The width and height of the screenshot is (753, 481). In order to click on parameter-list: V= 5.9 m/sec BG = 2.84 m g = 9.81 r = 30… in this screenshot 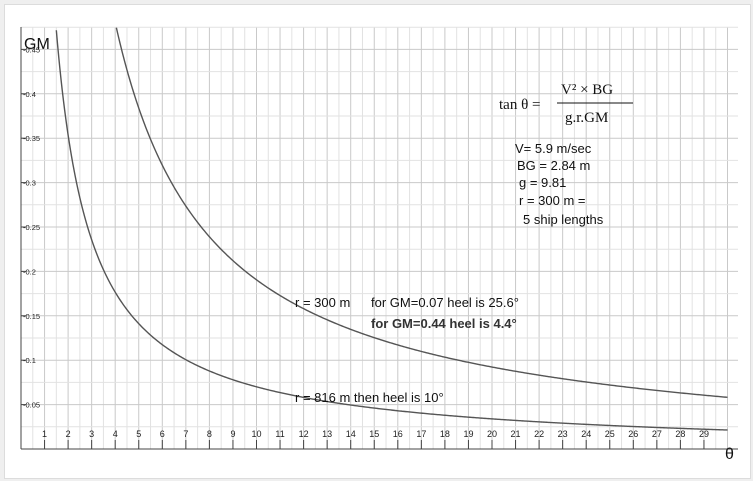, I will do `click(559, 184)`.